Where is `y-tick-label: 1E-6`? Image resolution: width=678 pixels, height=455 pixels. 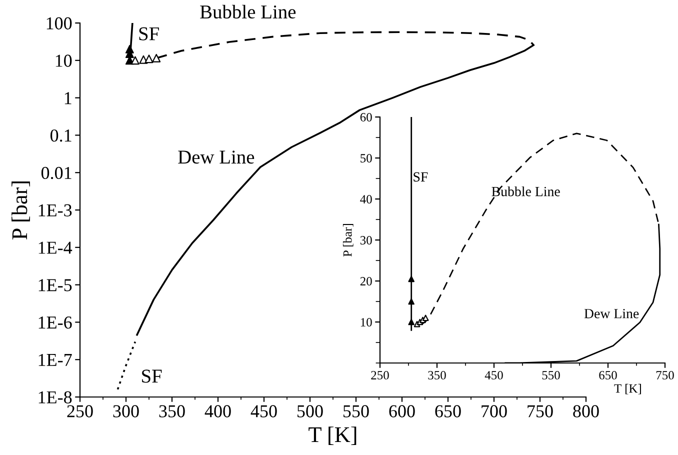 y-tick-label: 1E-6 is located at coordinates (55, 322).